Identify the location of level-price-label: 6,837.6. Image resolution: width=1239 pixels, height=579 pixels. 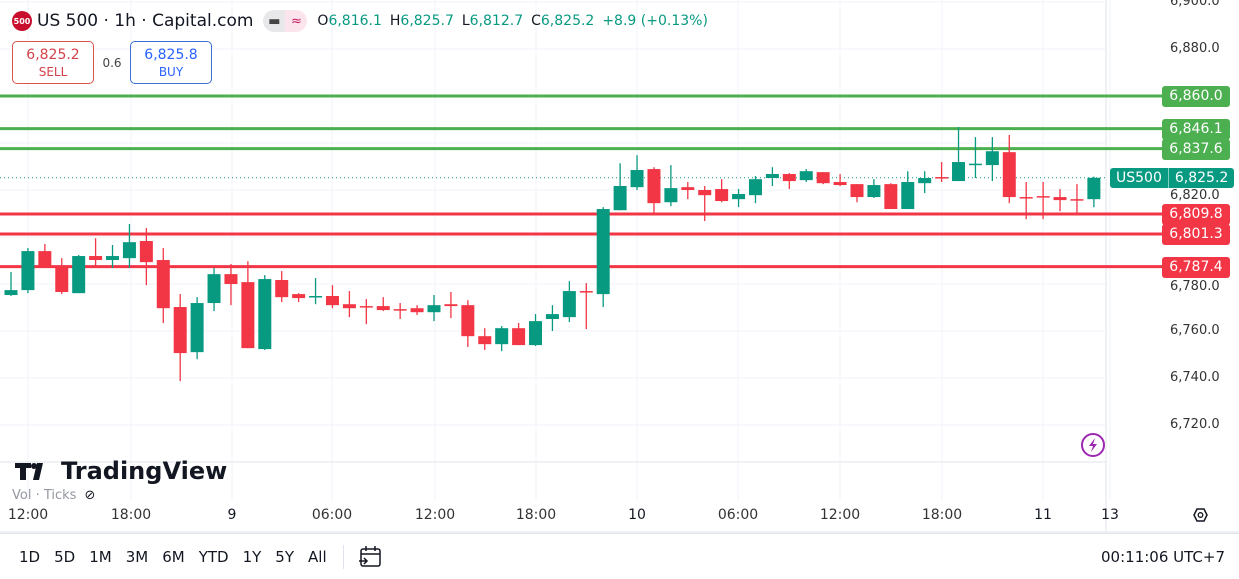
(1196, 149).